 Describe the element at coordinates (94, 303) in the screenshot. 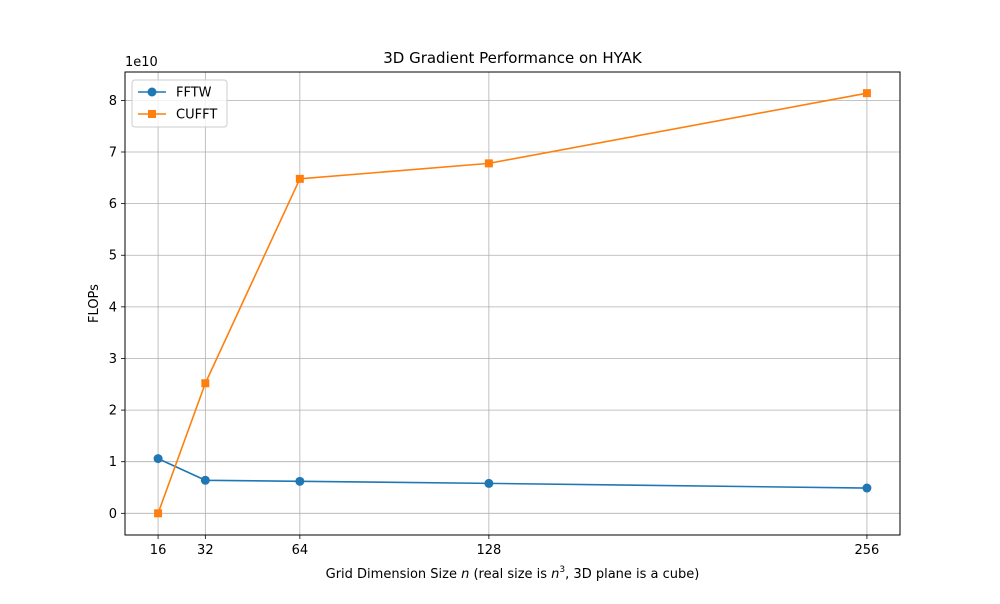

I see `y-axis-label: FLOPs` at that location.